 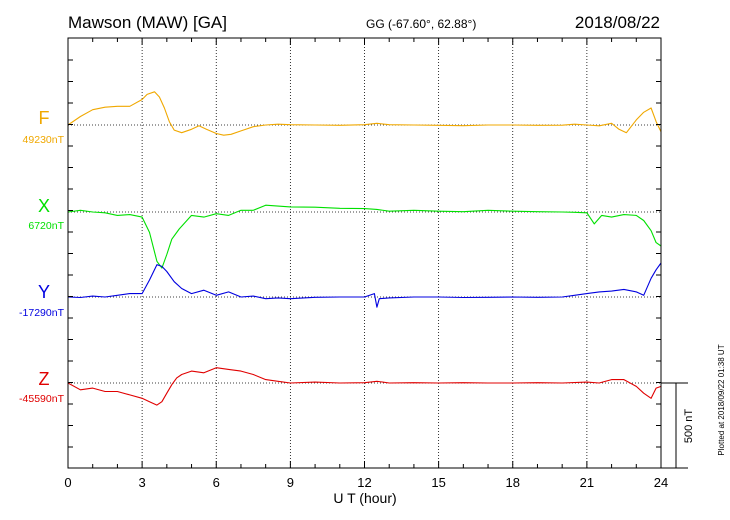 I want to click on x-tick-label: 3, so click(x=142, y=482).